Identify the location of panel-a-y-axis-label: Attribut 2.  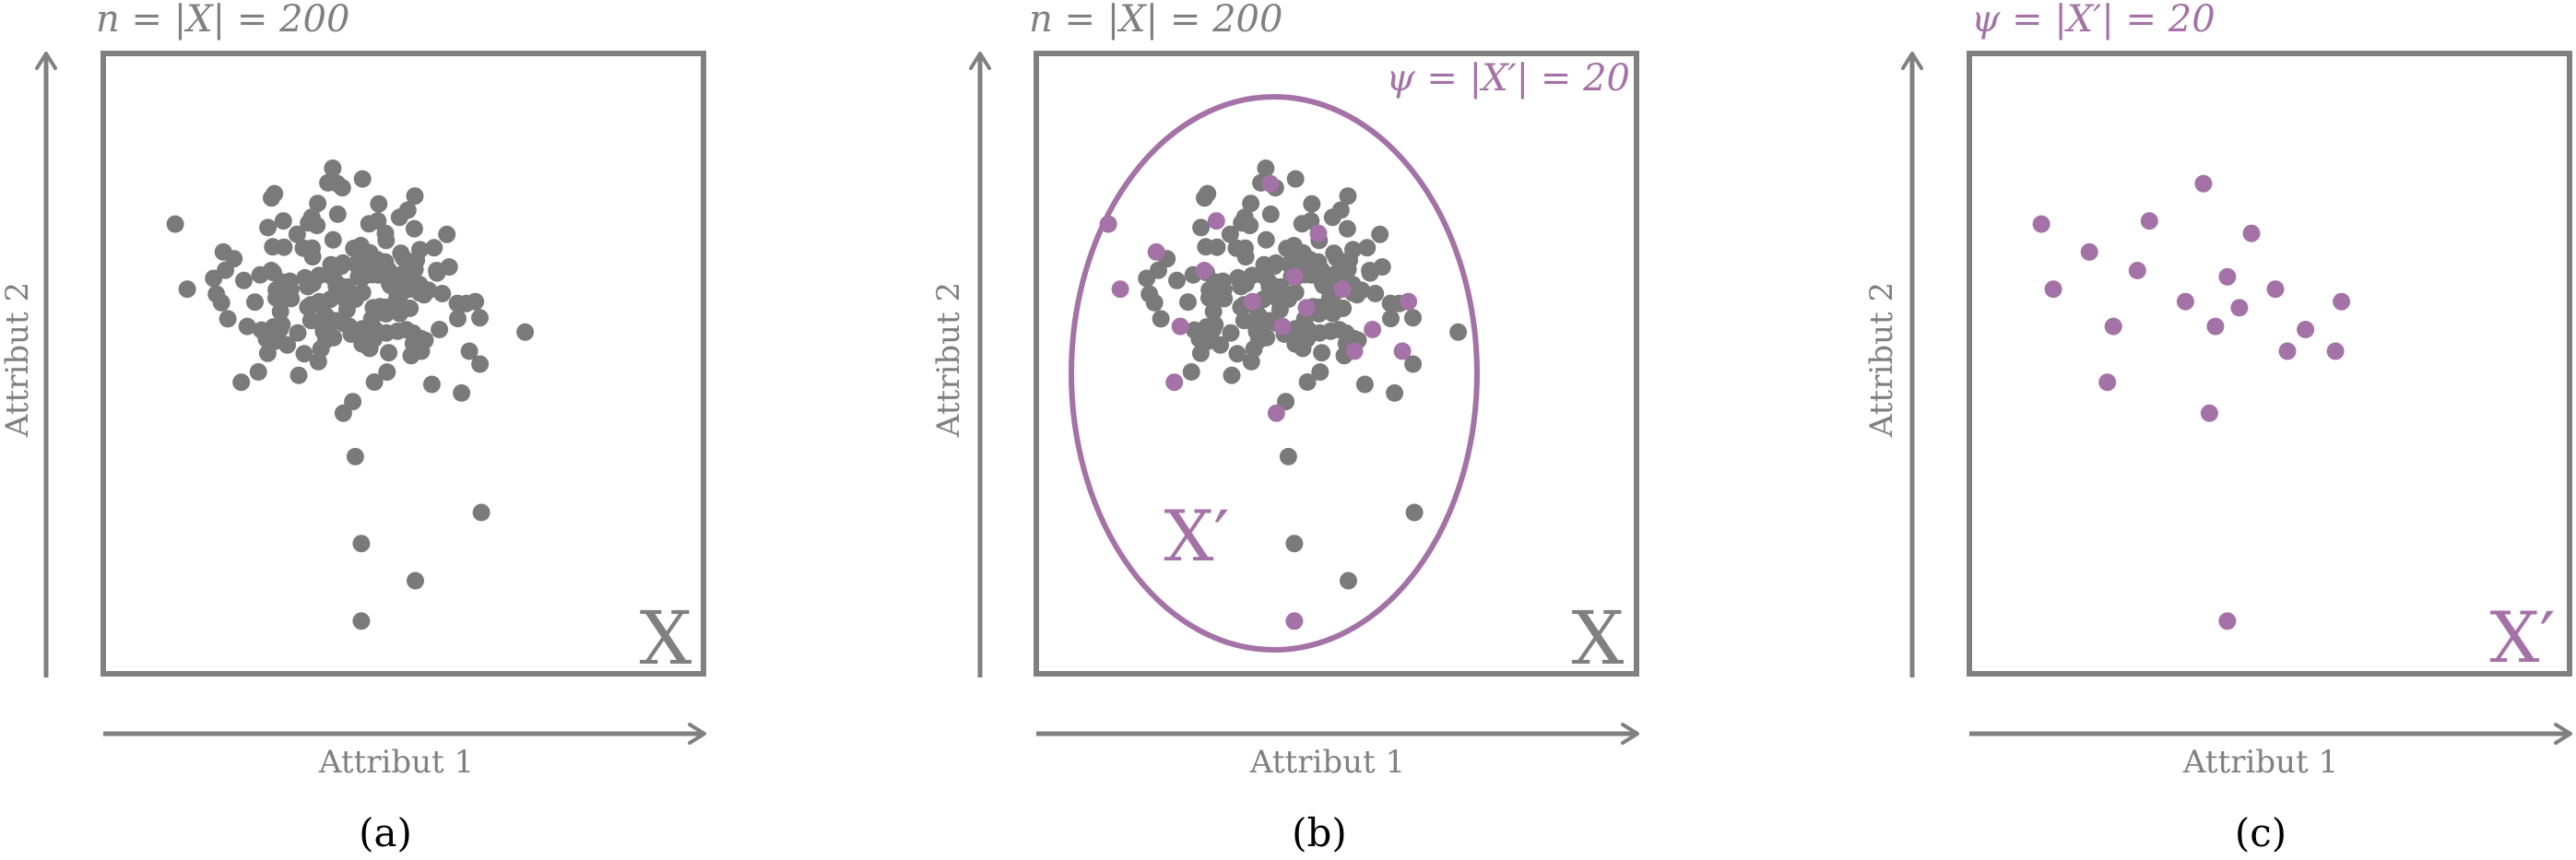
(18, 360).